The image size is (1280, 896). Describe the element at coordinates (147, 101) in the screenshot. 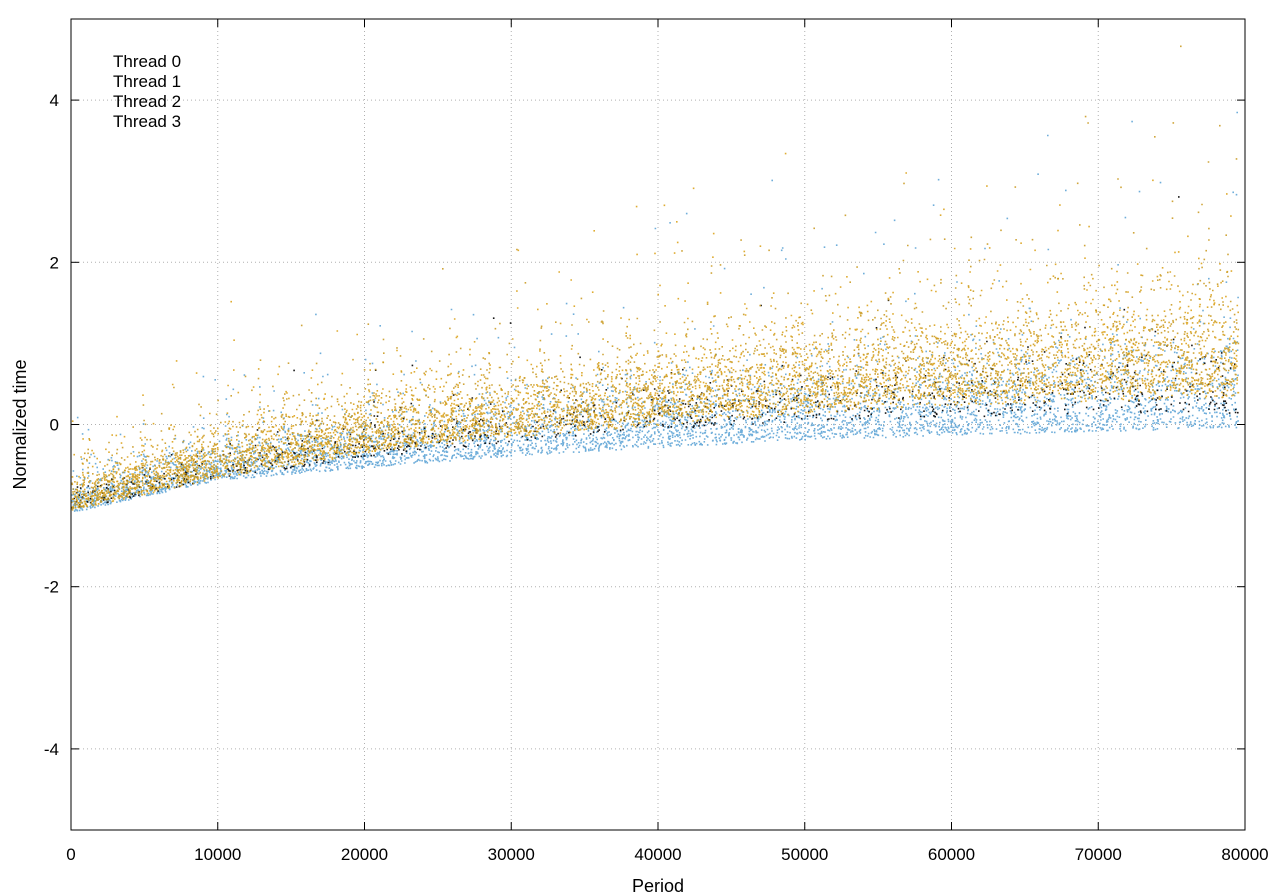

I see `legend-label: Thread 2` at that location.